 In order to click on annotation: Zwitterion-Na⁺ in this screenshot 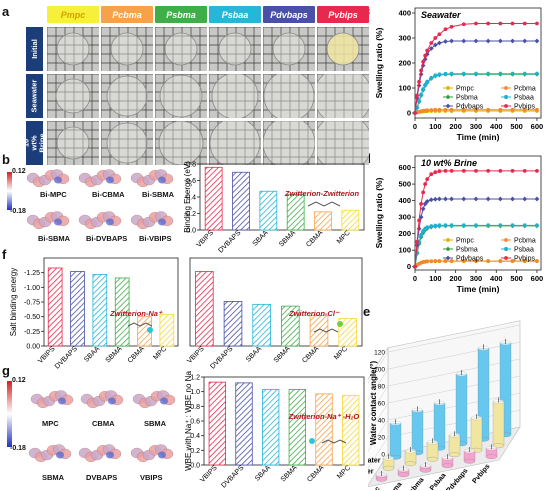, I will do `click(136, 313)`.